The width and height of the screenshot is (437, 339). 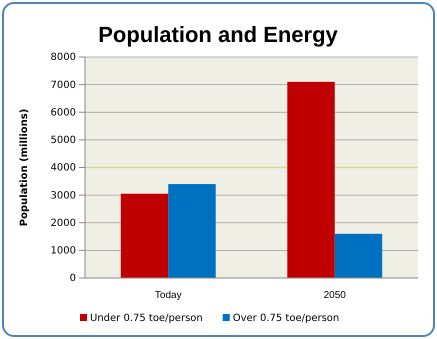 I want to click on y-axis-title: Population (millions), so click(x=24, y=167).